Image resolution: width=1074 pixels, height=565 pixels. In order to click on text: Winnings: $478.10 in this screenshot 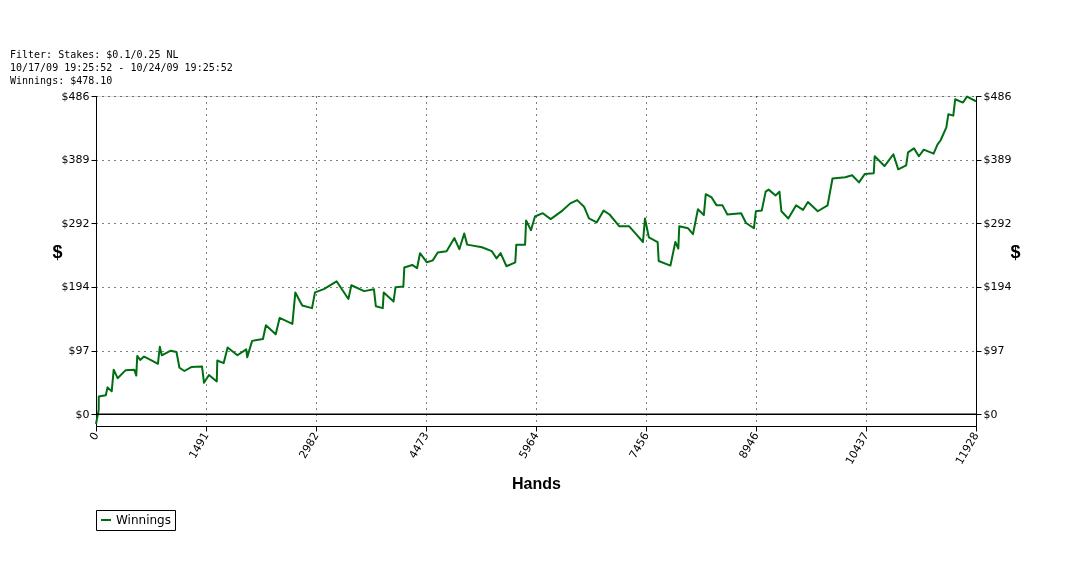, I will do `click(61, 80)`.